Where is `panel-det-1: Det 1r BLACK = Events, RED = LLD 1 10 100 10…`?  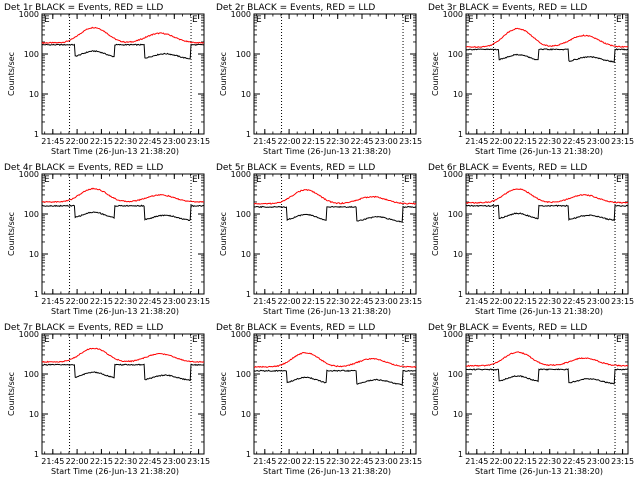
panel-det-1: Det 1r BLACK = Events, RED = LLD 1 10 100 10… is located at coordinates (107, 79).